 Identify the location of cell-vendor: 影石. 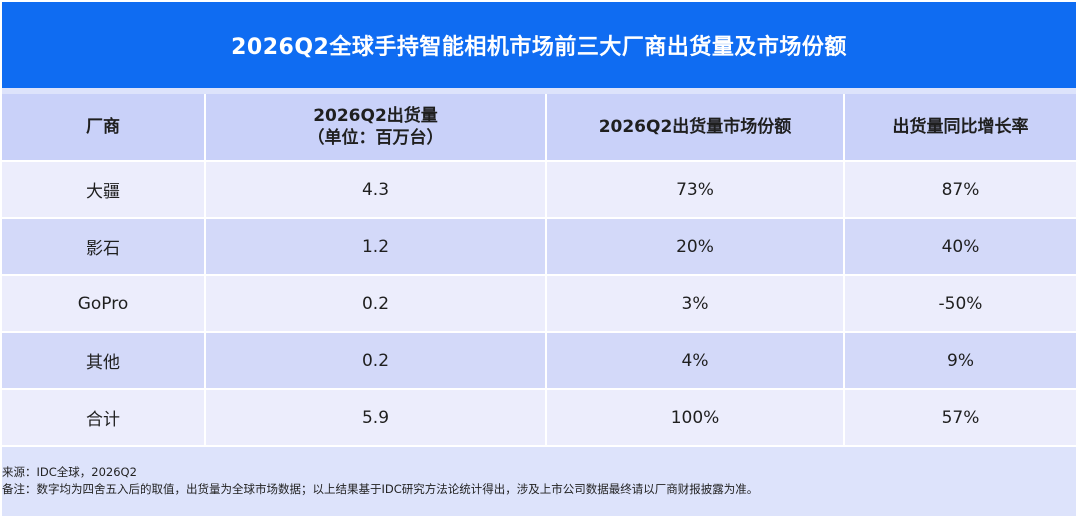
(104, 247).